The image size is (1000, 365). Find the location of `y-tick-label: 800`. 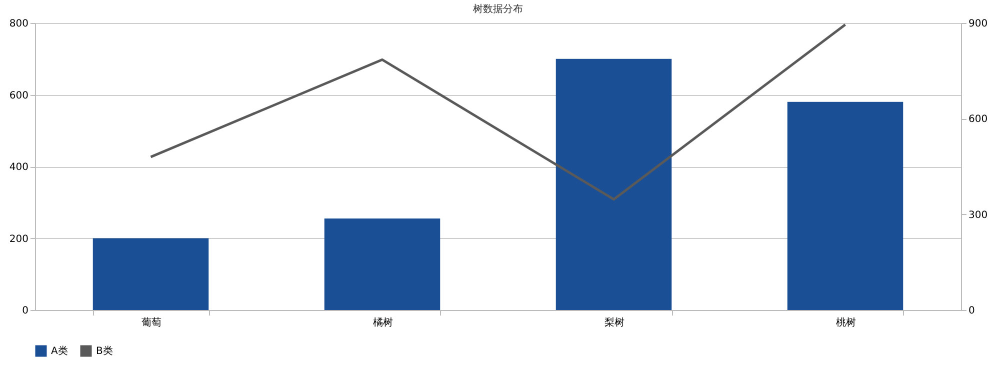

y-tick-label: 800 is located at coordinates (18, 24).